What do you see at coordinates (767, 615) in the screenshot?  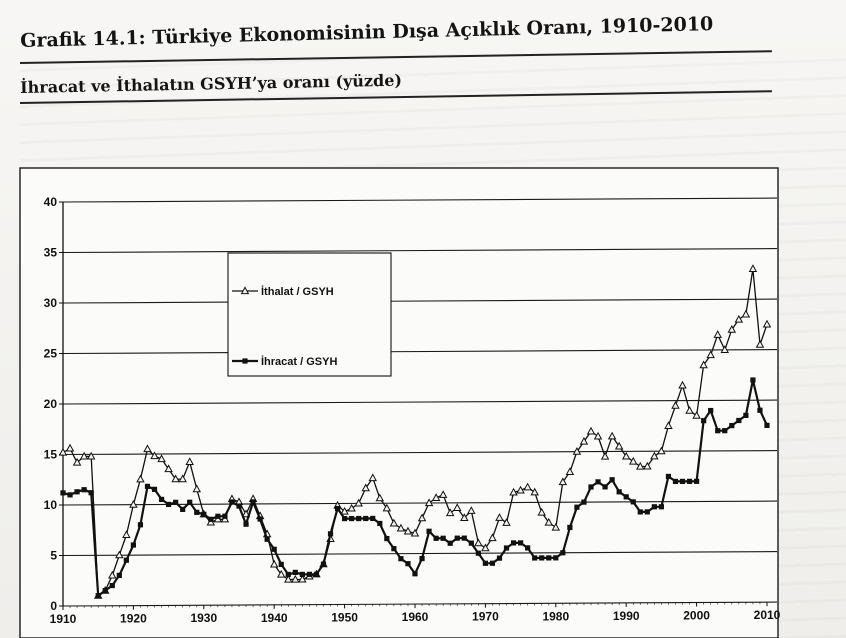 I see `x-tick-label: 2010` at bounding box center [767, 615].